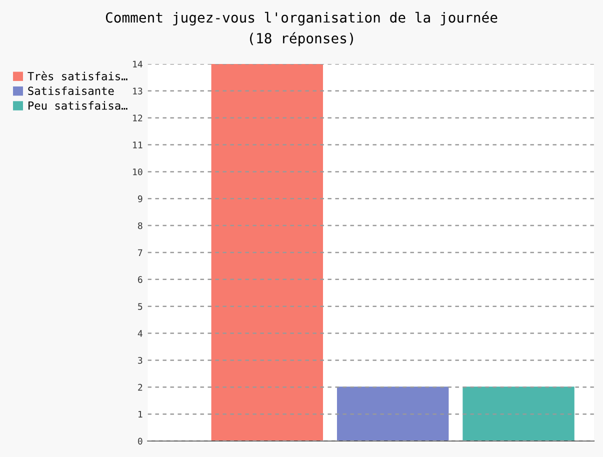 This screenshot has width=603, height=457. I want to click on y-tick-label: 2, so click(140, 387).